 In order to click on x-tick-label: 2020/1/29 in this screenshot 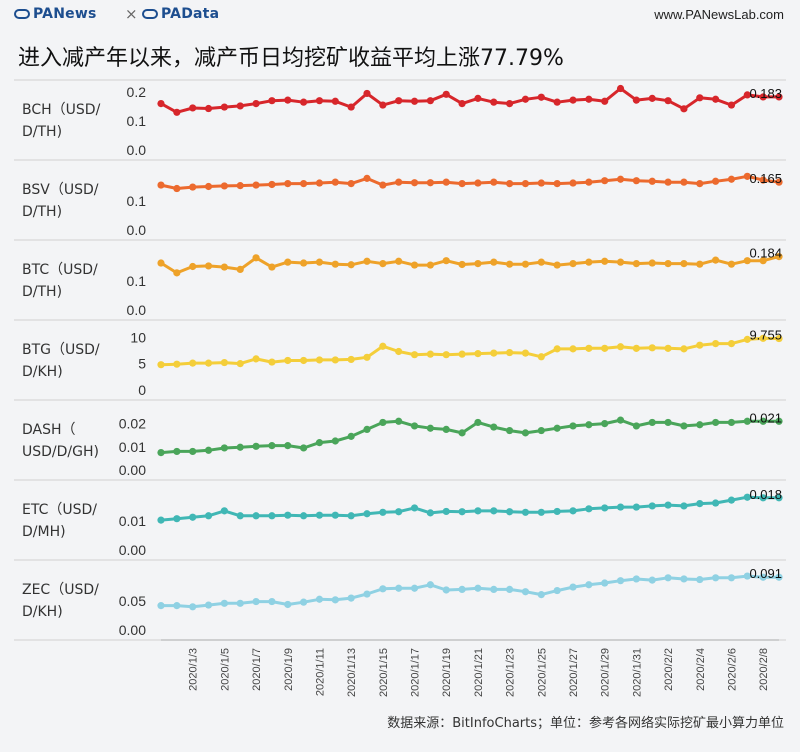, I will do `click(606, 672)`.